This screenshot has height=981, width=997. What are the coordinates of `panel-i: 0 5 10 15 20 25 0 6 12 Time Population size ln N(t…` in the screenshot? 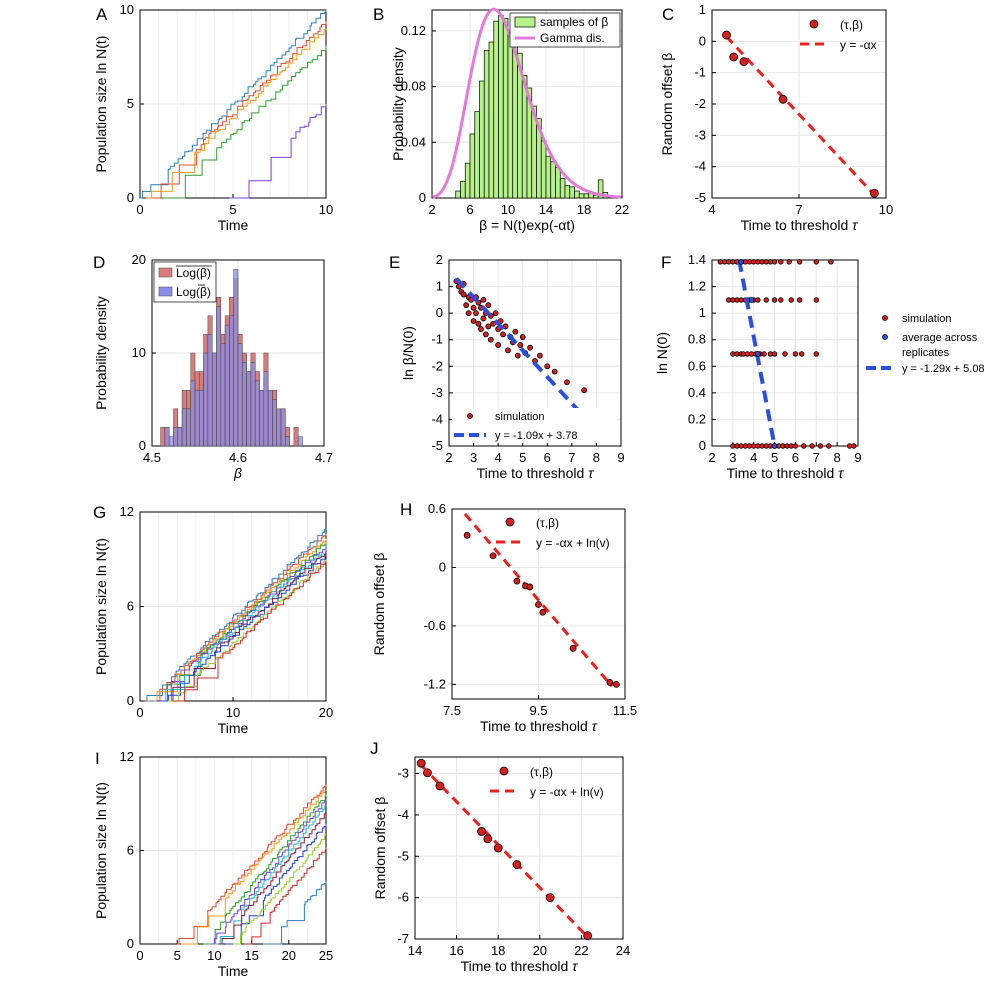 It's located at (213, 864).